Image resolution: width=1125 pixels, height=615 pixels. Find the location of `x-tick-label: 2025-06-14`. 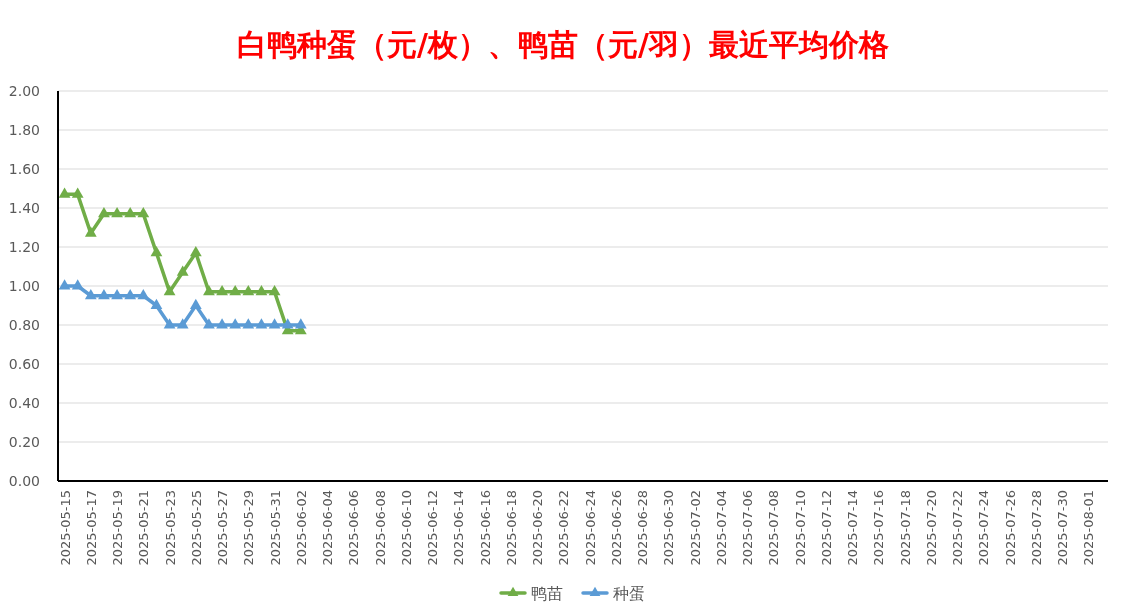

x-tick-label: 2025-06-14 is located at coordinates (459, 528).